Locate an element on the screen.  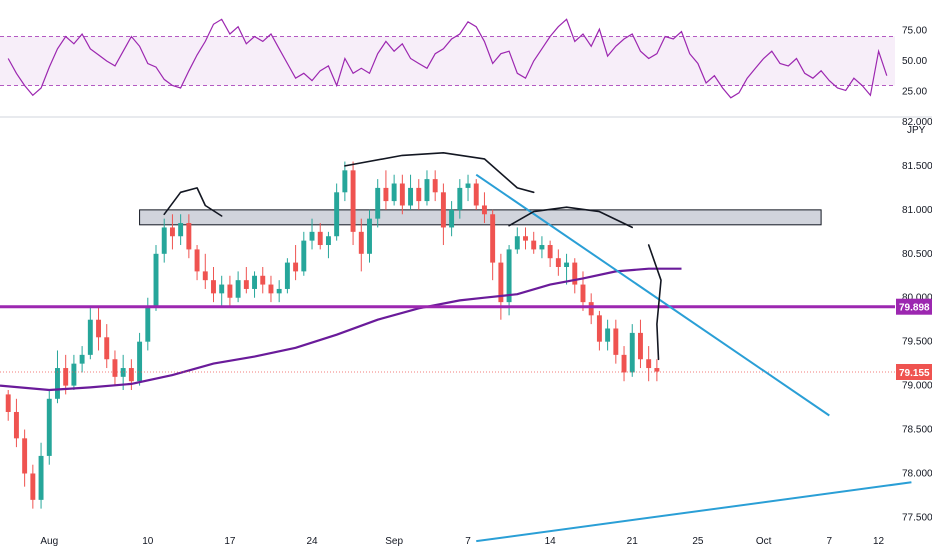
horizontal-level-tag is located at coordinates (914, 306).